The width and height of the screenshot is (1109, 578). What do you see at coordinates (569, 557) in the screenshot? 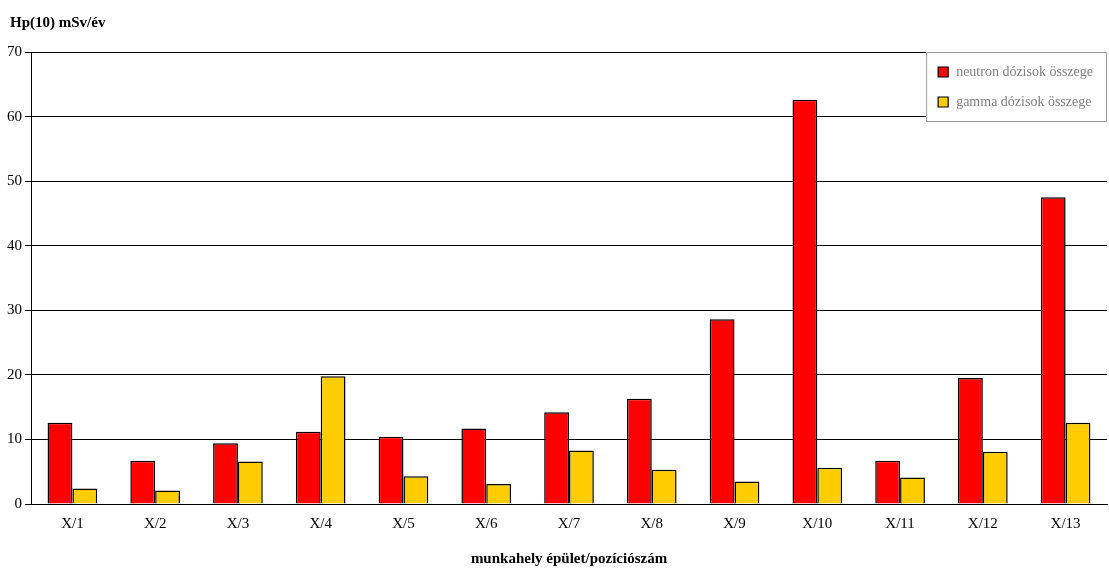
I see `x-axis-title: munkahely épület/pozíciószám` at bounding box center [569, 557].